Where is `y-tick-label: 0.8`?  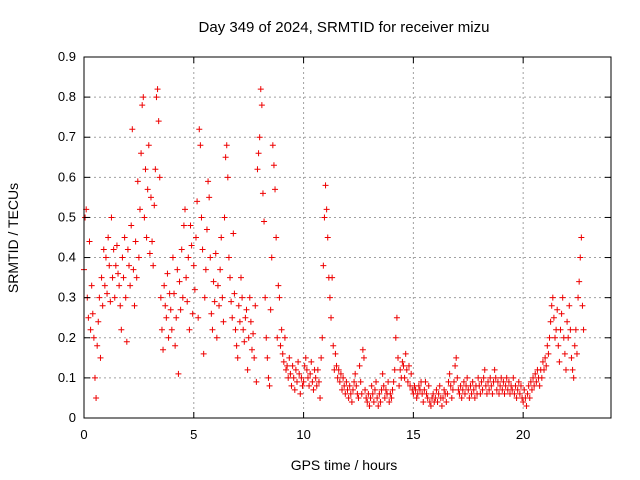
y-tick-label: 0.8 is located at coordinates (67, 96).